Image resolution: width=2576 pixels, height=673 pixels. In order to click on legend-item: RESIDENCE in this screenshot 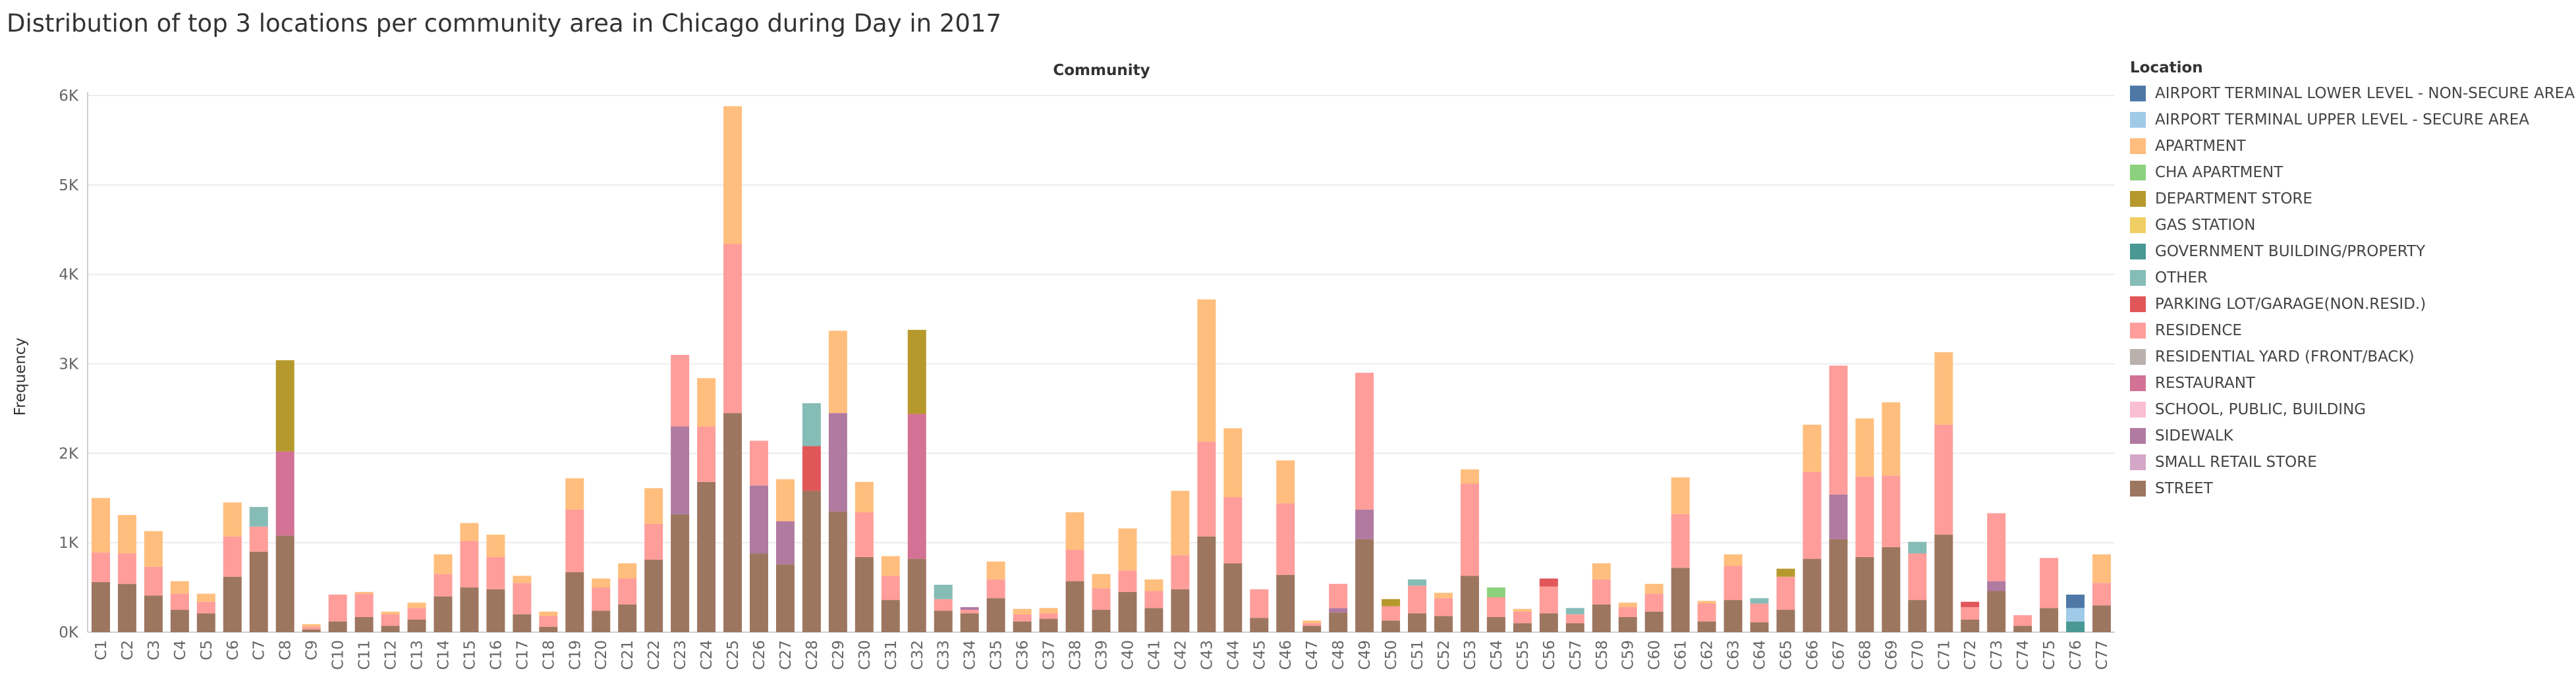, I will do `click(2350, 330)`.